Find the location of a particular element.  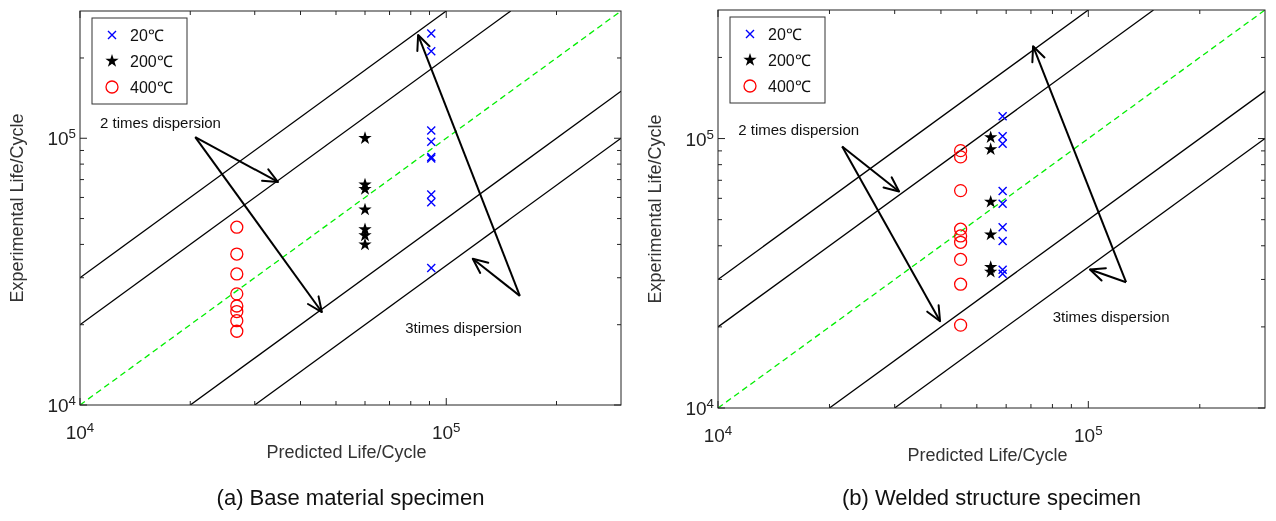

text: (b) Welded structure specimen is located at coordinates (991, 497).